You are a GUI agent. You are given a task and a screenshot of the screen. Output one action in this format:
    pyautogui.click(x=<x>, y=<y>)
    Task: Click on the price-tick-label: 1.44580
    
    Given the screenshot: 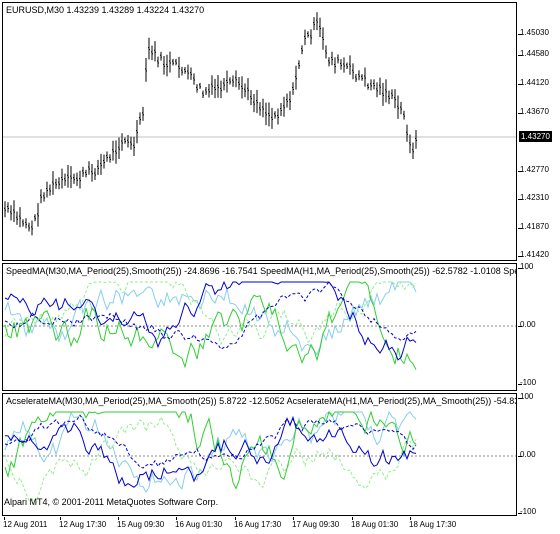 What is the action you would take?
    pyautogui.click(x=534, y=53)
    